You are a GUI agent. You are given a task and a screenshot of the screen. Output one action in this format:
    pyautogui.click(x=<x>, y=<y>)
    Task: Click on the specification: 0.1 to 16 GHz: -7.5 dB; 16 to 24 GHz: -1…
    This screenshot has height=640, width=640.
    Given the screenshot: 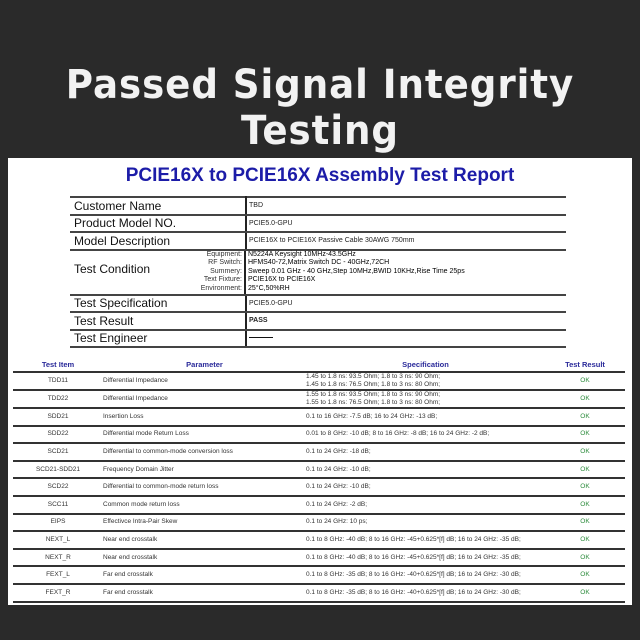 What is the action you would take?
    pyautogui.click(x=425, y=417)
    